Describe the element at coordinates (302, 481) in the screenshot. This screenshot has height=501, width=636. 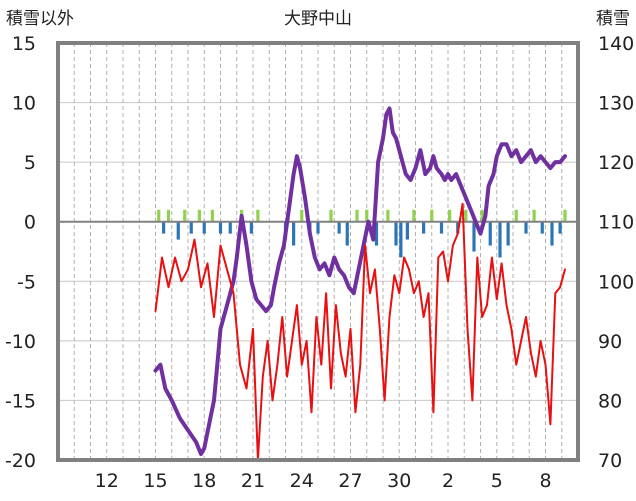
I see `x-tick-label: 24` at that location.